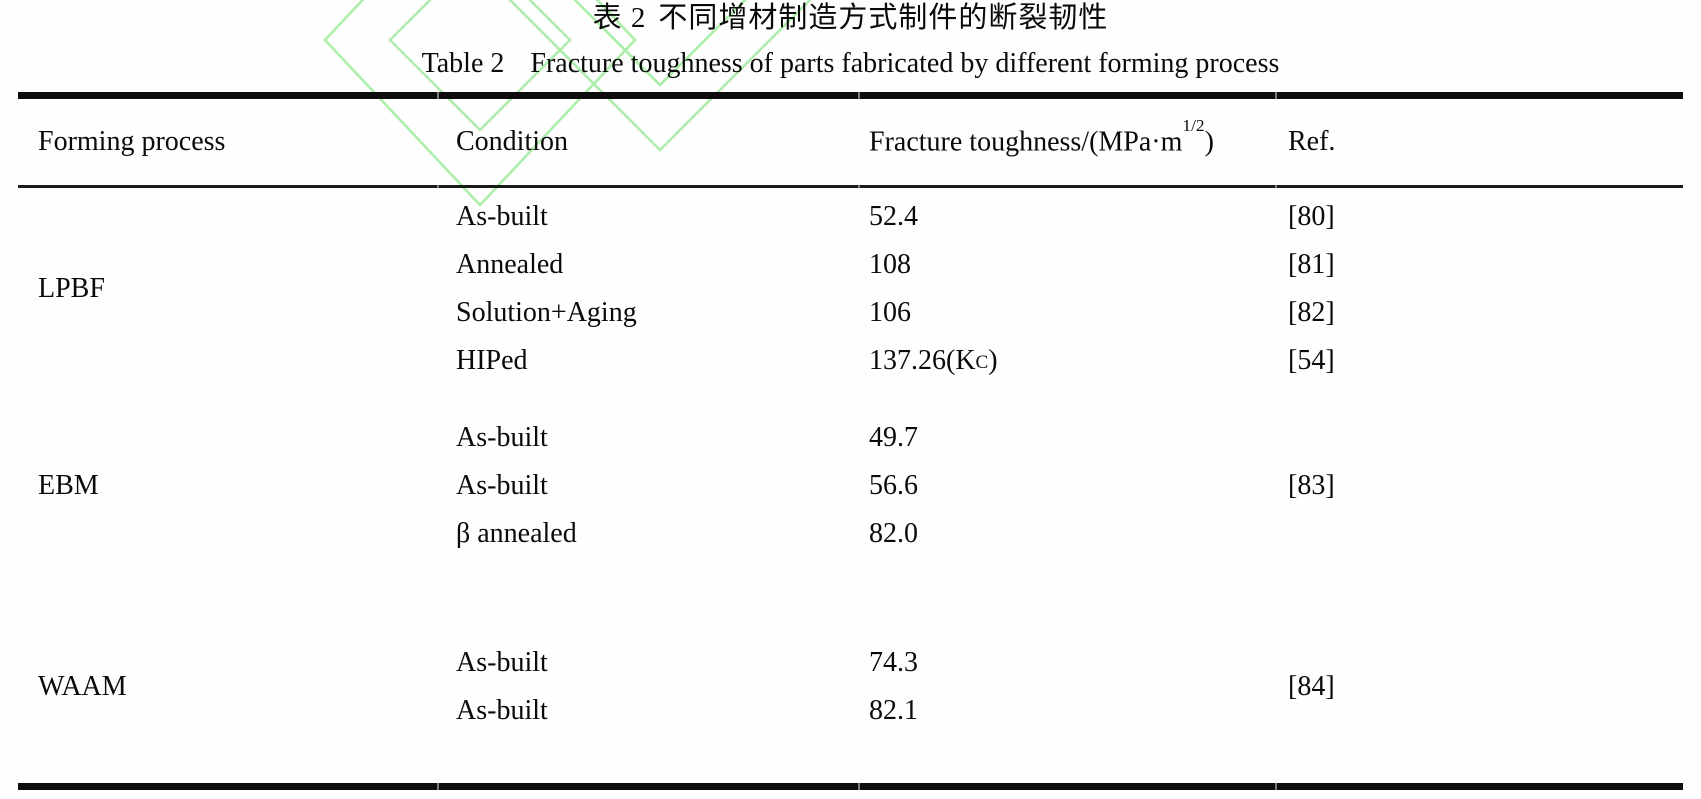 Image resolution: width=1701 pixels, height=799 pixels. What do you see at coordinates (1311, 264) in the screenshot?
I see `ref-cell: [81]` at bounding box center [1311, 264].